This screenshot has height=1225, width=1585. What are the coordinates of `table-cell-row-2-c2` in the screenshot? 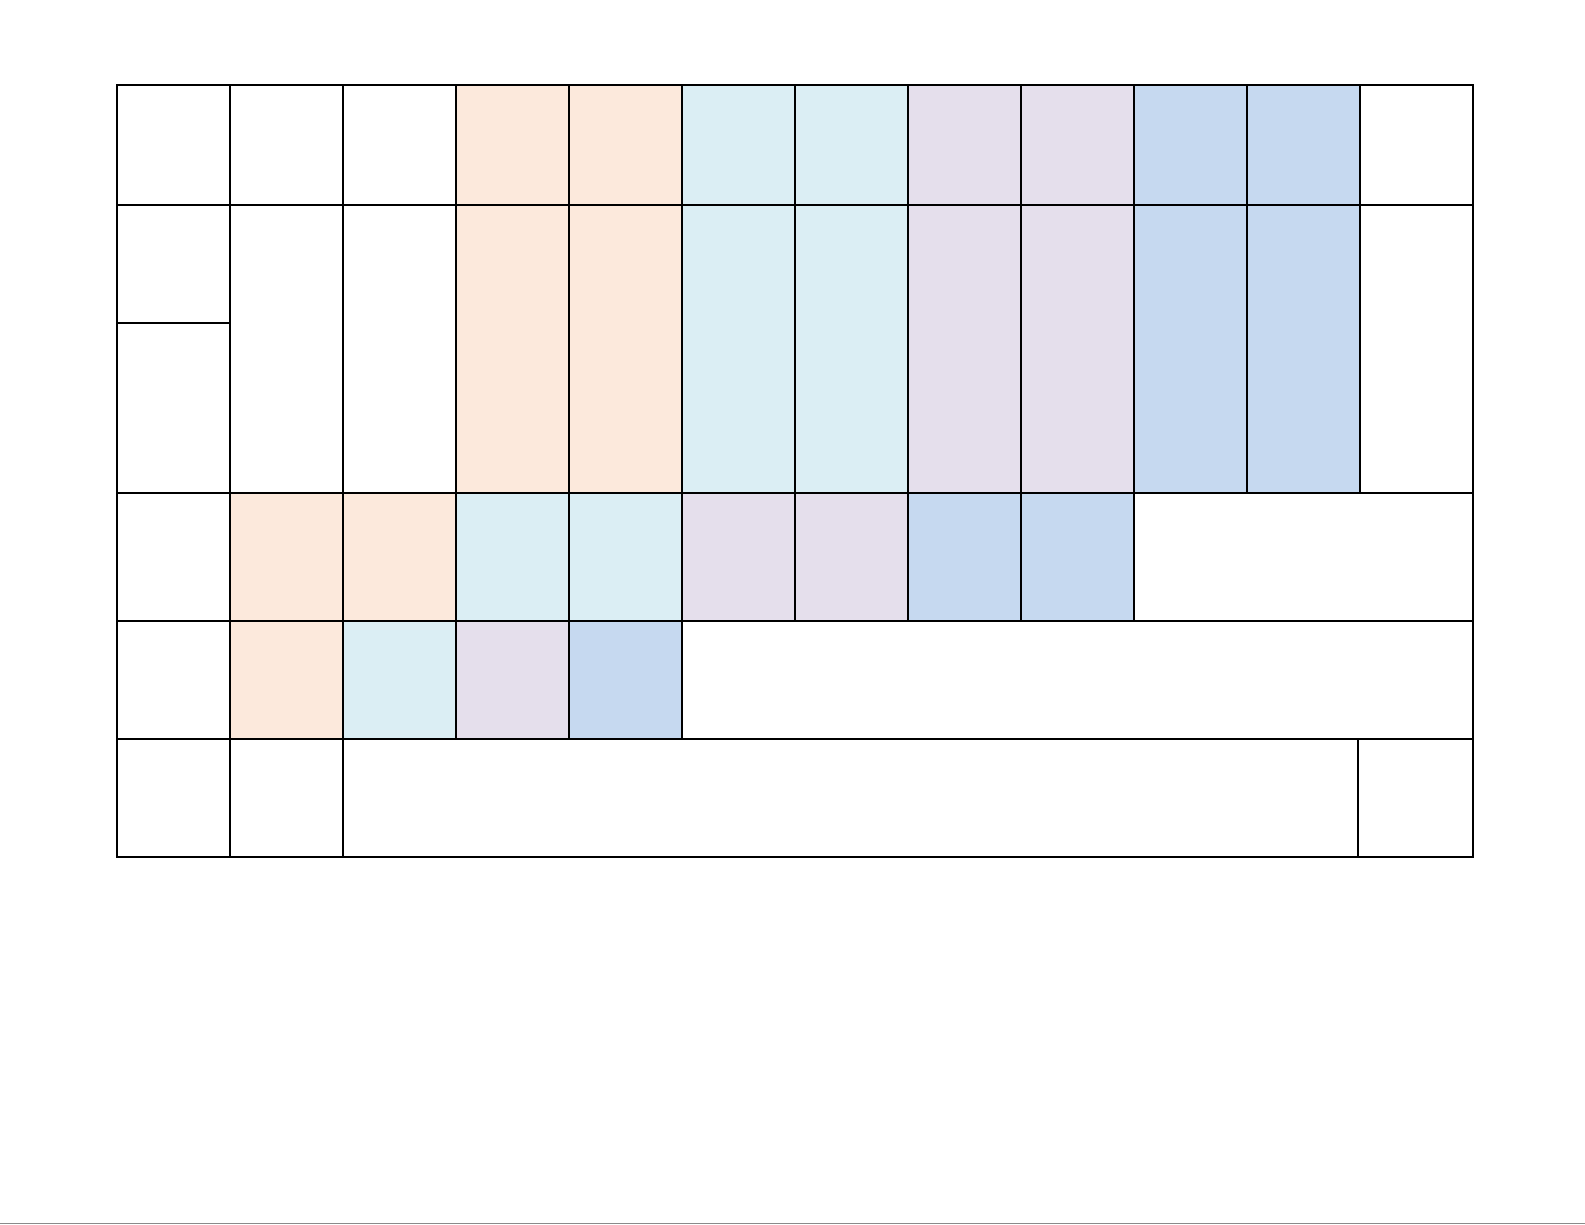 It's located at (286, 349).